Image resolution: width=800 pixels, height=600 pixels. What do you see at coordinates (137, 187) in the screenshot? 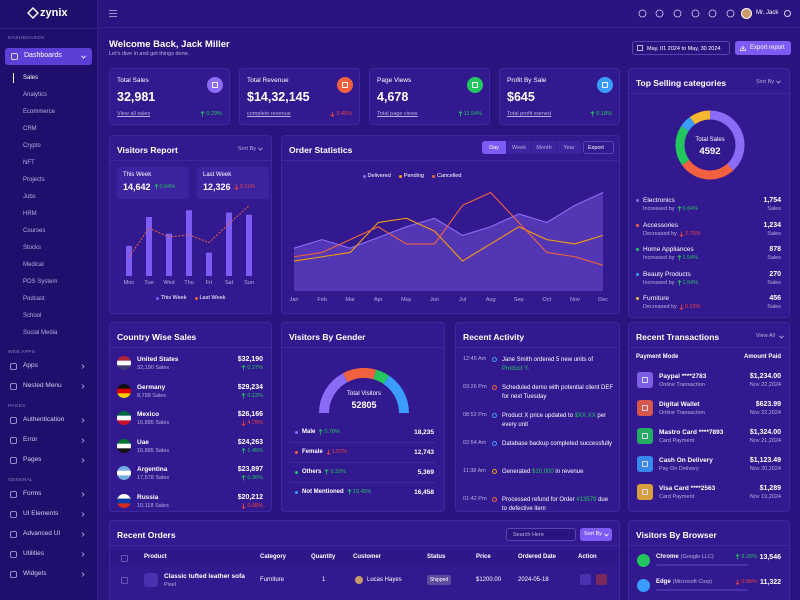
I see `week-value: 14,642` at bounding box center [137, 187].